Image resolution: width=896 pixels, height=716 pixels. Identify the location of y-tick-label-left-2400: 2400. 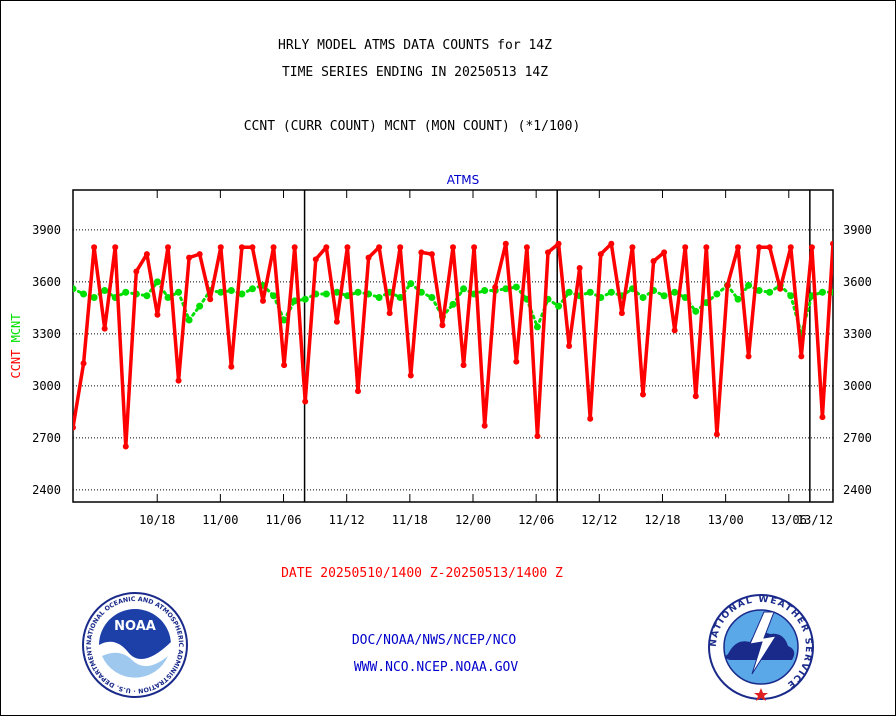
(46, 490).